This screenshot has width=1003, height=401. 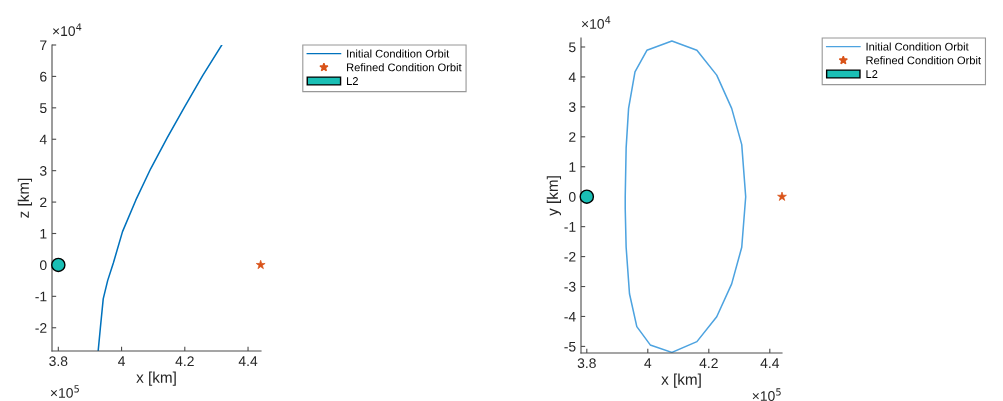 I want to click on y-tick-label: -4, so click(x=570, y=316).